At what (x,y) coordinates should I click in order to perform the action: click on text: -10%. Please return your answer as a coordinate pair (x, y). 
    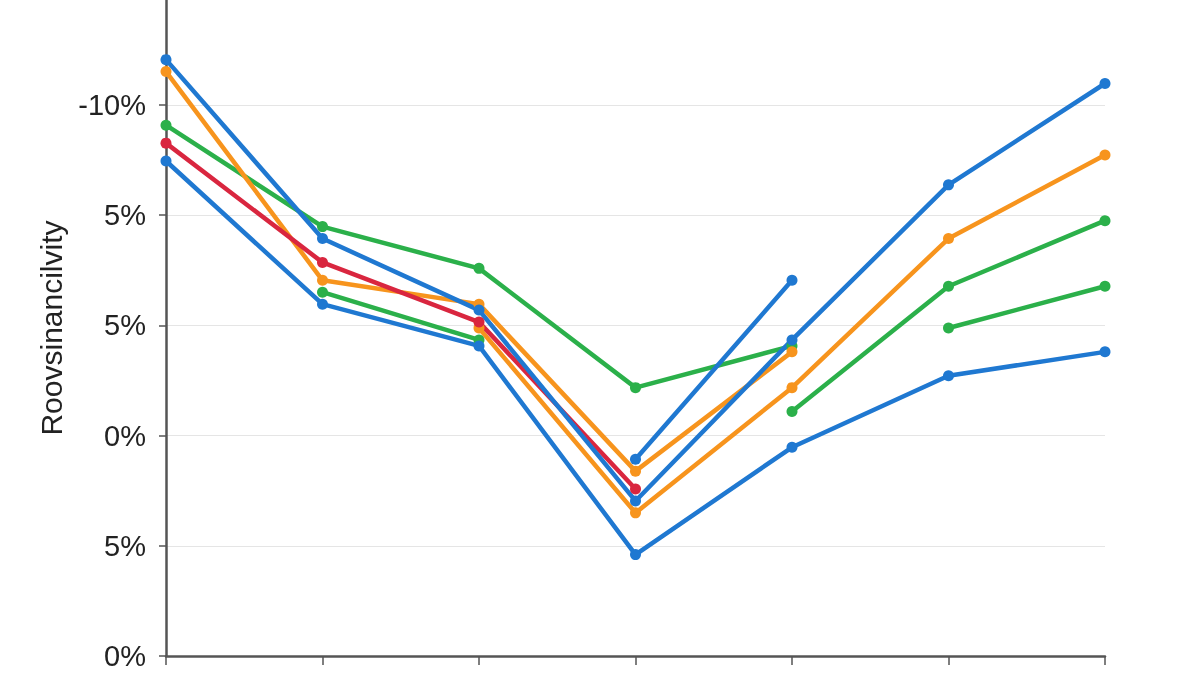
    Looking at the image, I should click on (112, 104).